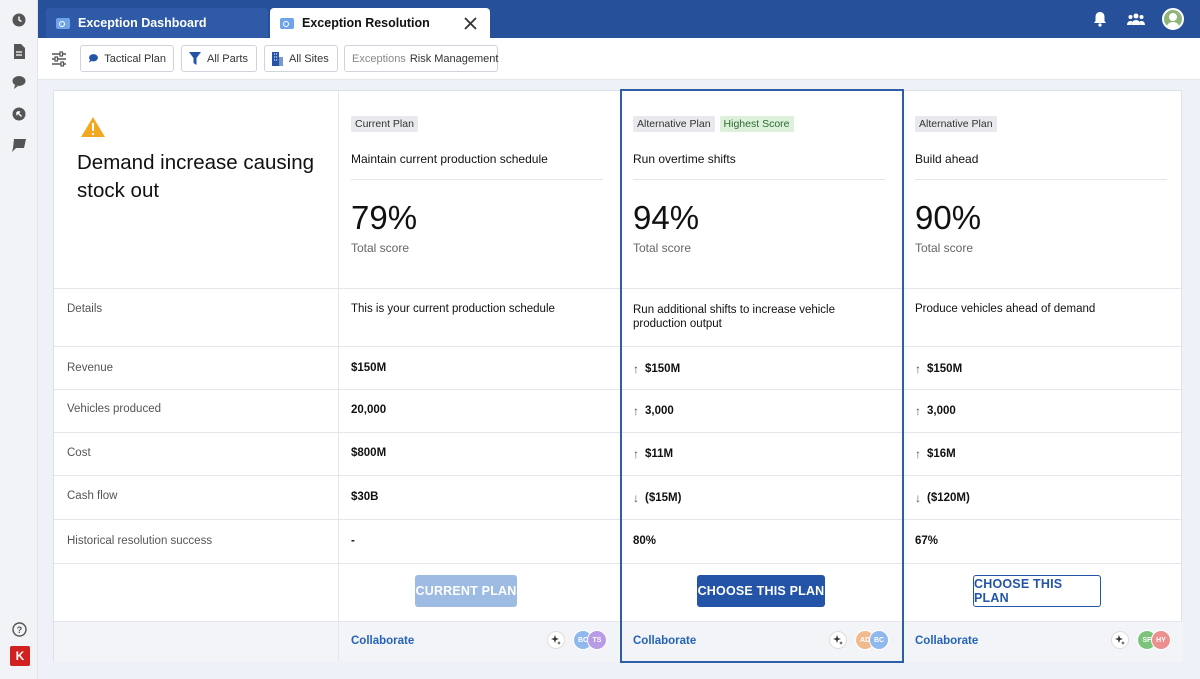 The height and width of the screenshot is (679, 1200). I want to click on close-icon, so click(470, 23).